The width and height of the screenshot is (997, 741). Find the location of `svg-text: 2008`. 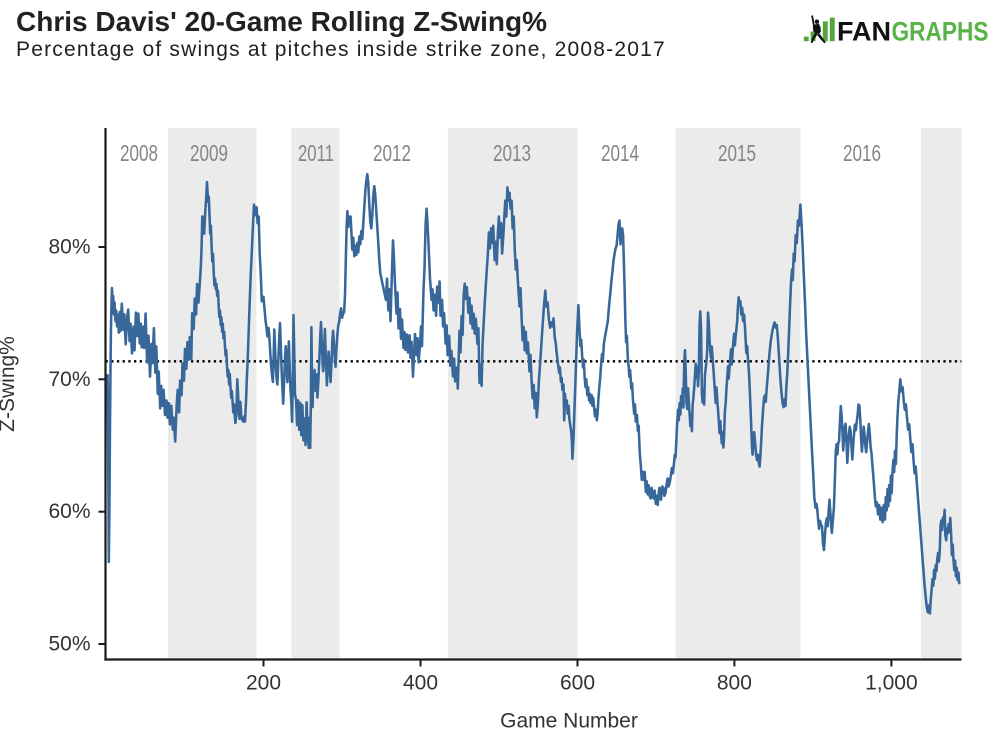

svg-text: 2008 is located at coordinates (139, 153).